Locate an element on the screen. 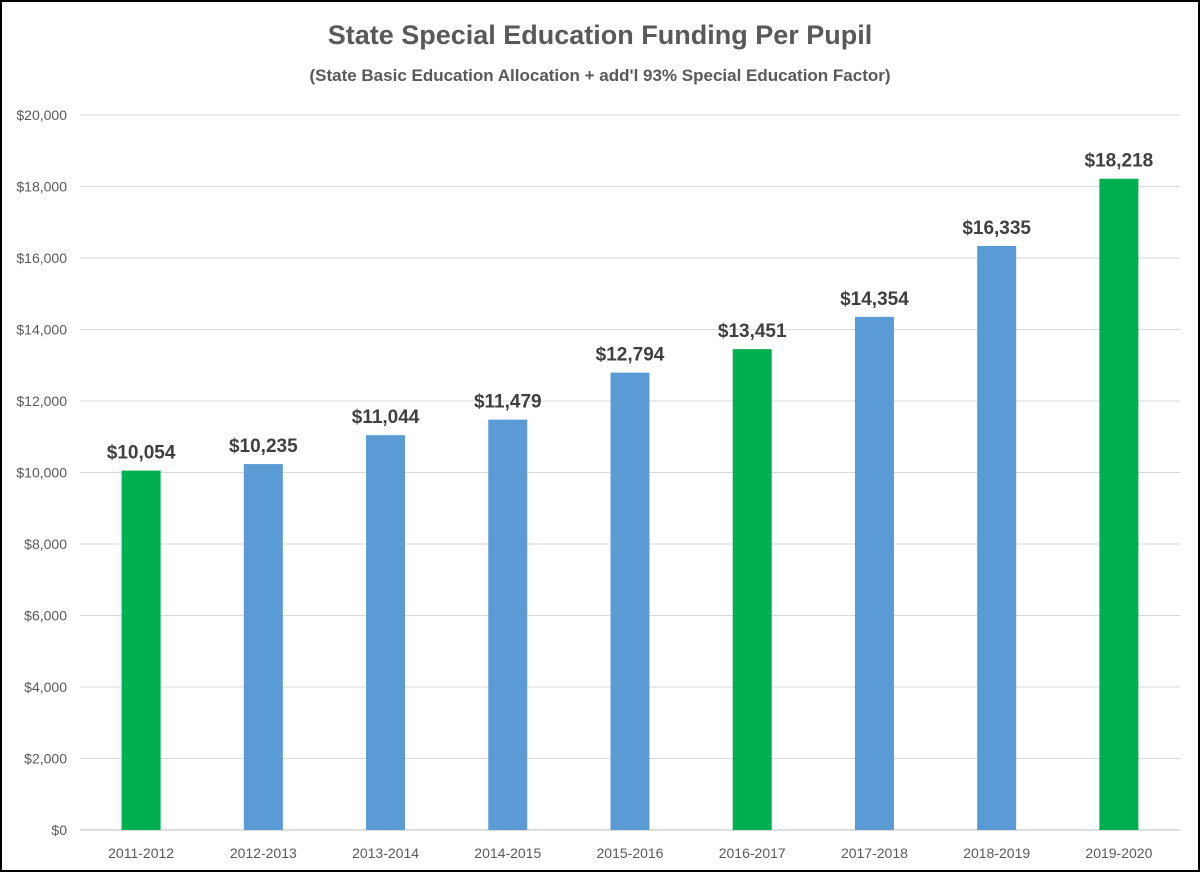  x-tick-label: 2011-2012 is located at coordinates (141, 853).